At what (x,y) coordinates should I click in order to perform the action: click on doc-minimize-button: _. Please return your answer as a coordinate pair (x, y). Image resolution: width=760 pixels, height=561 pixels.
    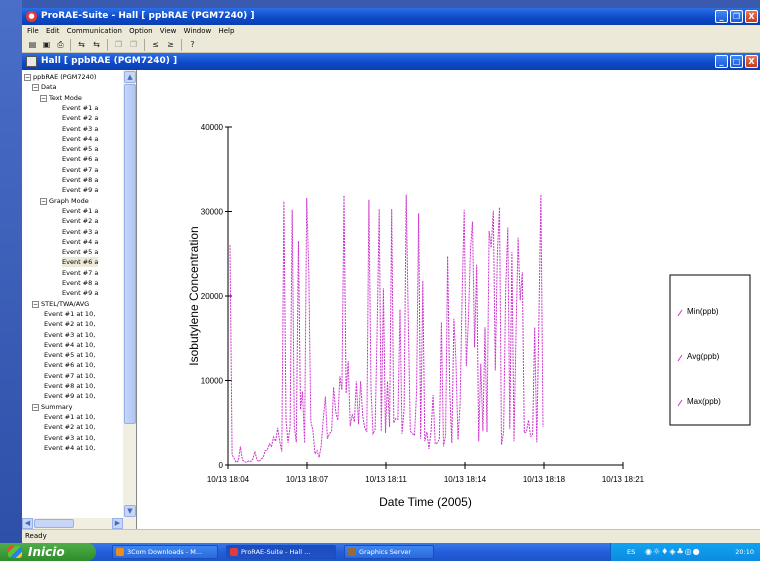
    Looking at the image, I should click on (721, 61).